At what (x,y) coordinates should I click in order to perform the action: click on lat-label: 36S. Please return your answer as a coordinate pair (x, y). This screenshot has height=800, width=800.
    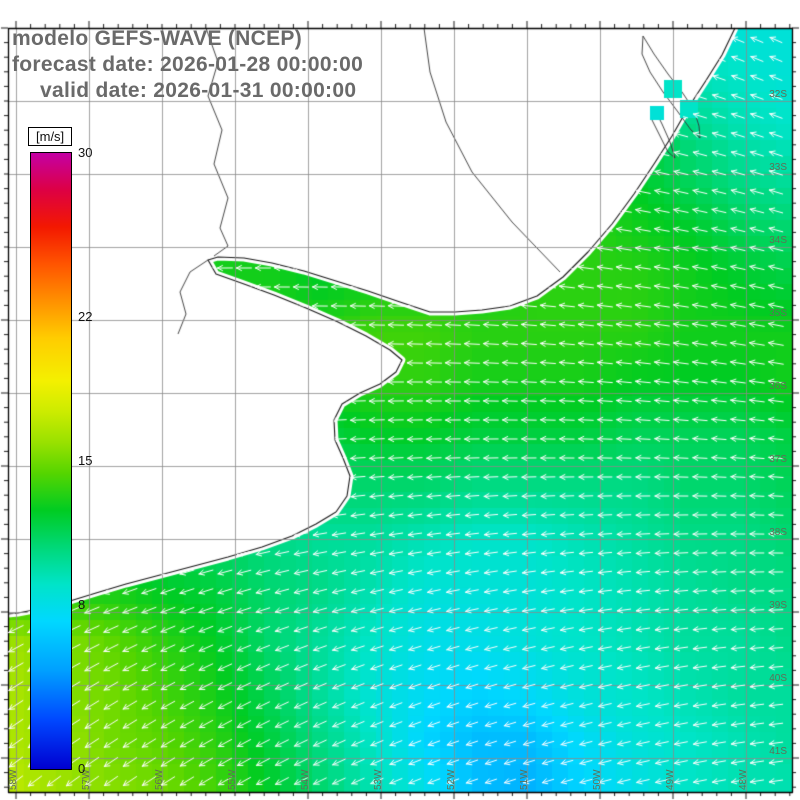
    Looking at the image, I should click on (778, 386).